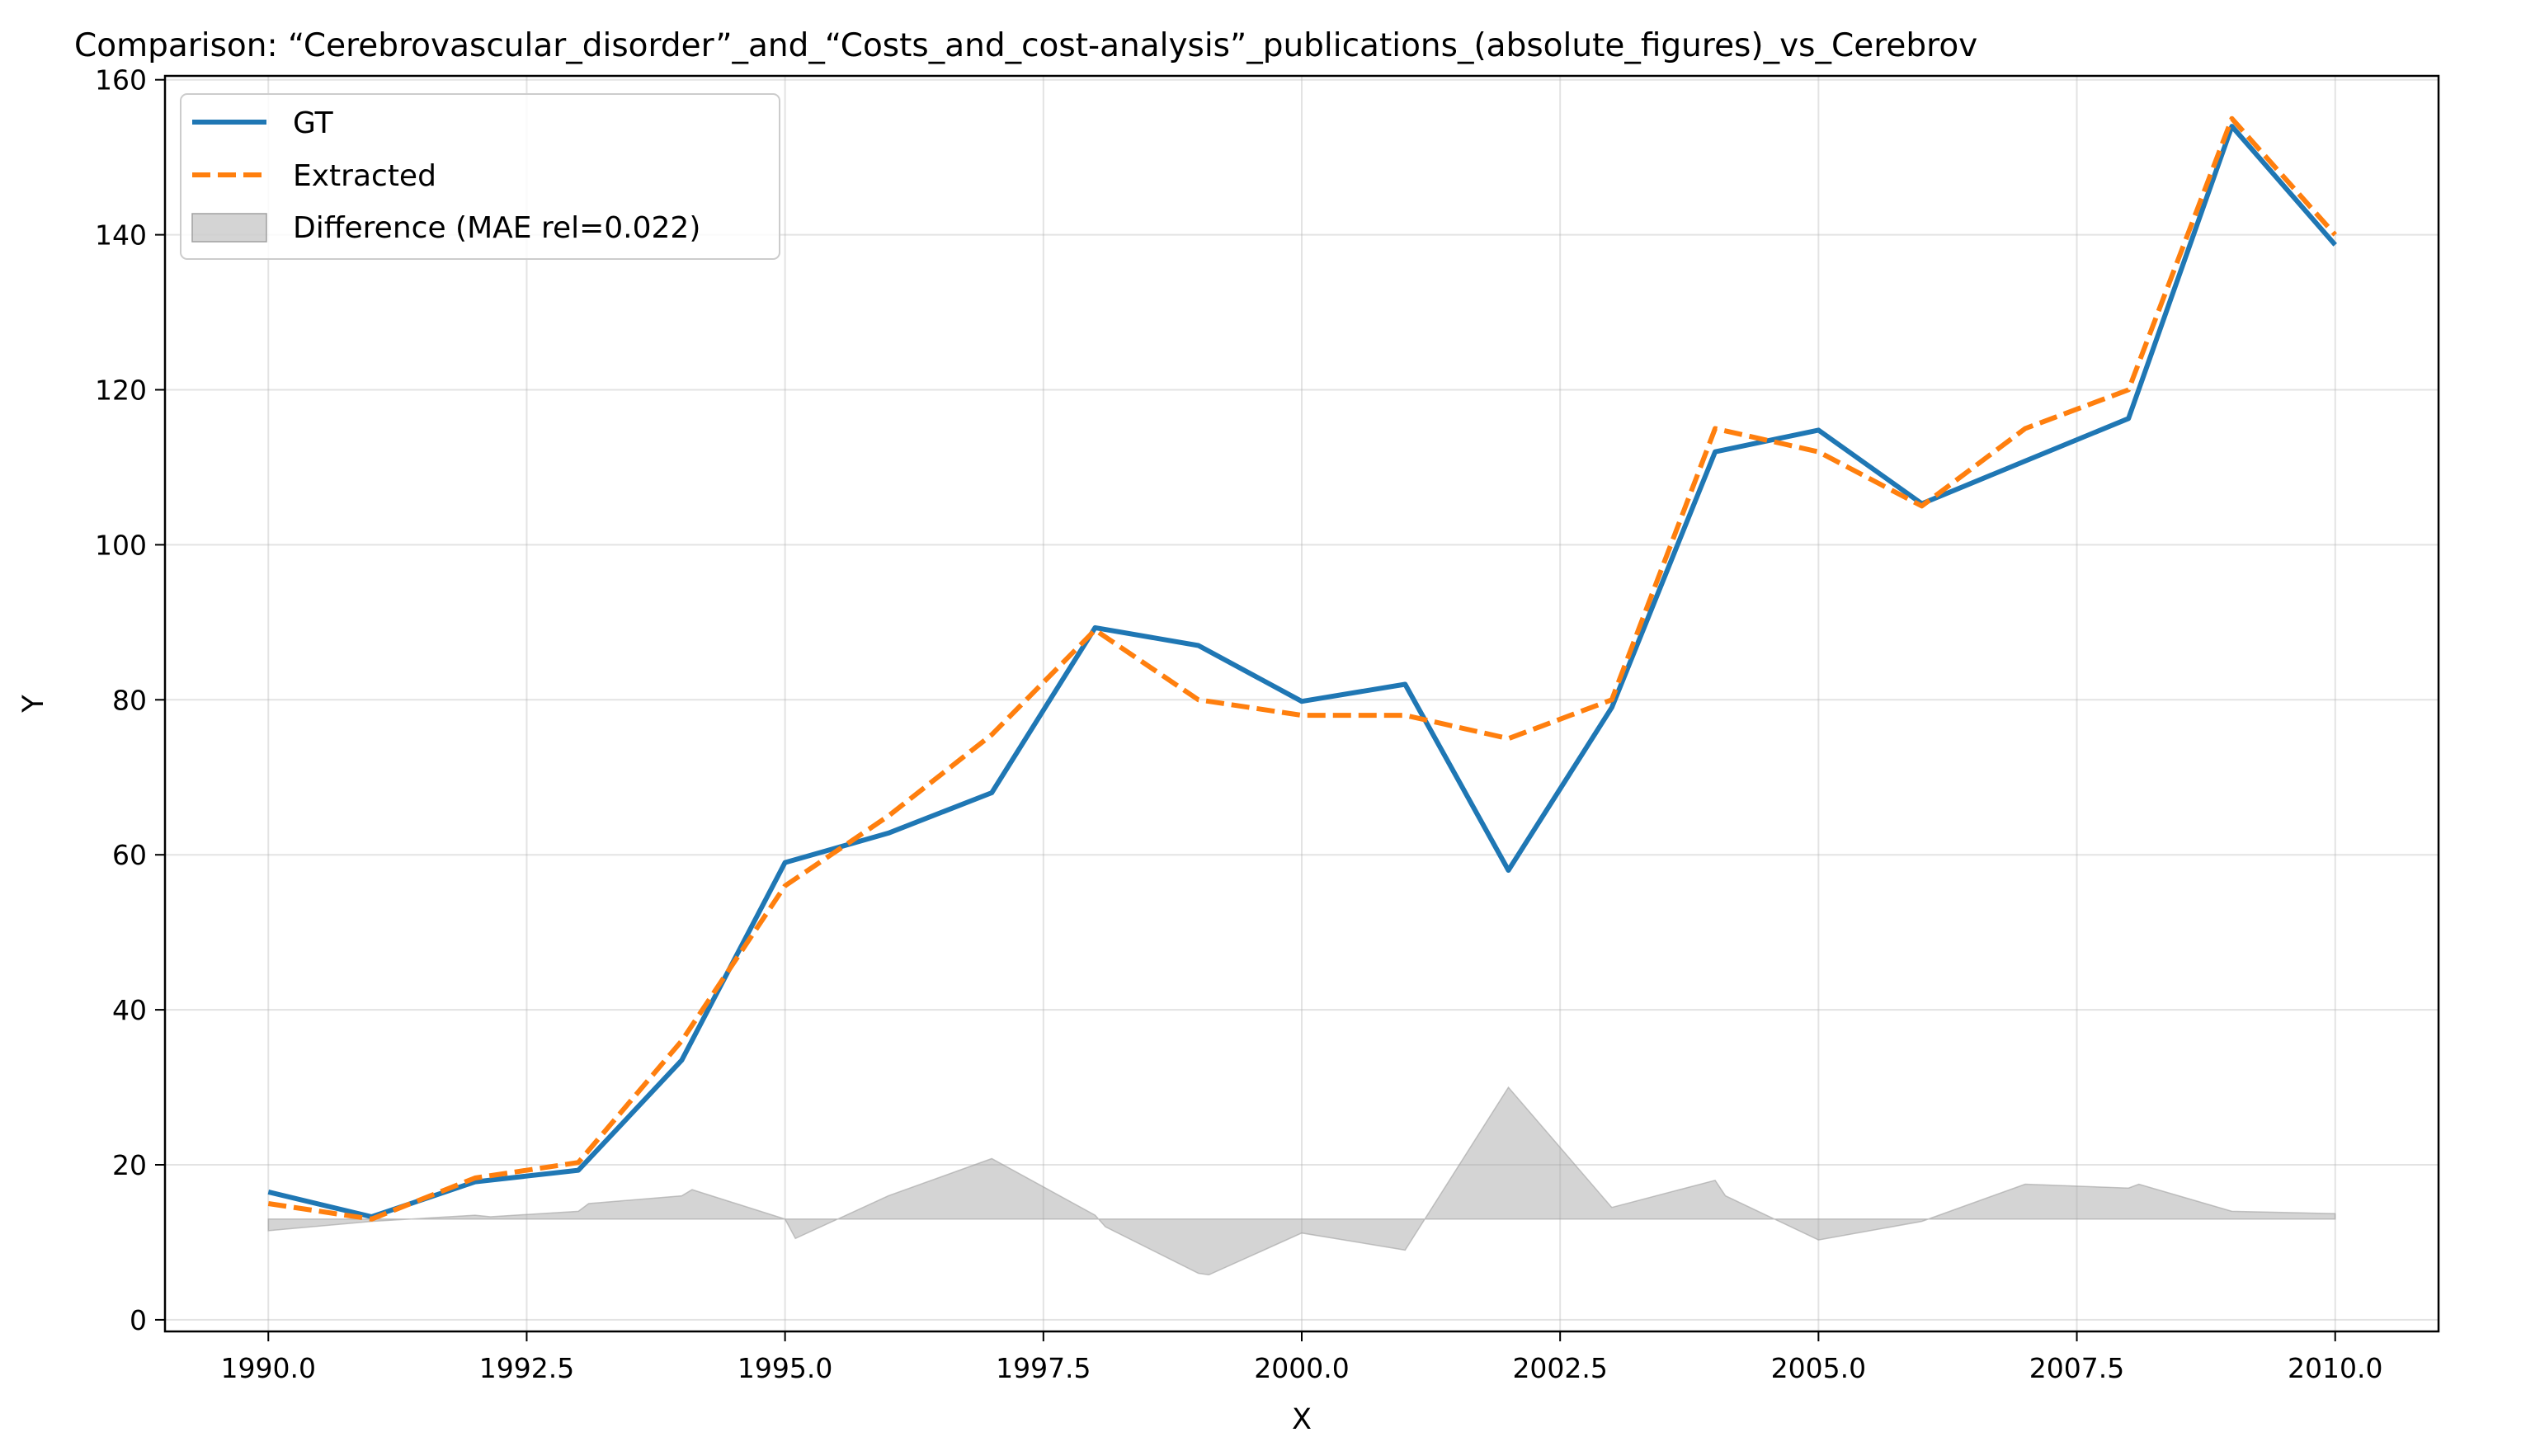 The image size is (2540, 1456). I want to click on legend-box, so click(480, 176).